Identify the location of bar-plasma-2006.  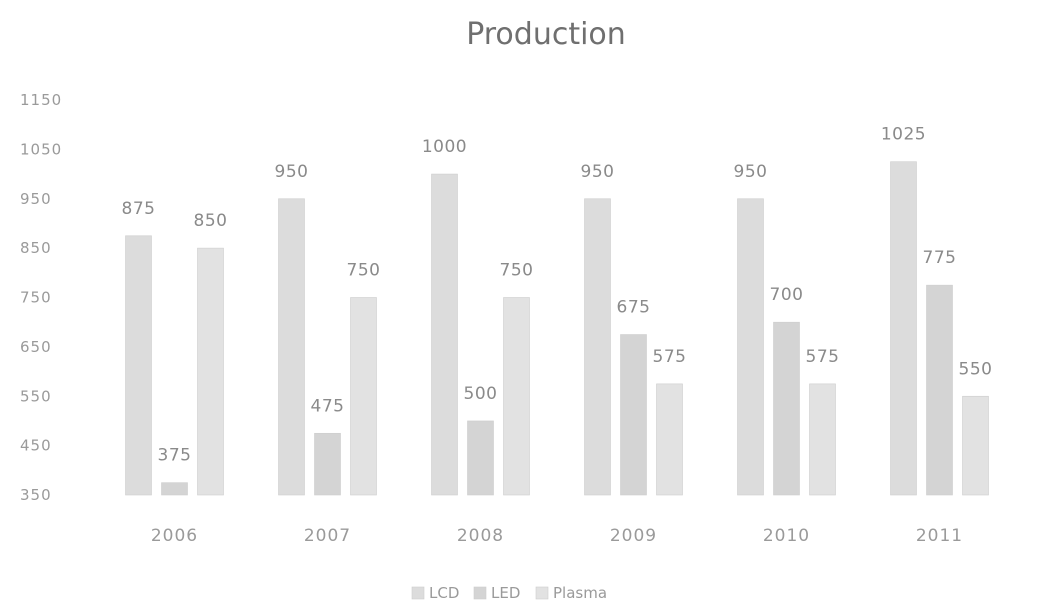
(210, 371).